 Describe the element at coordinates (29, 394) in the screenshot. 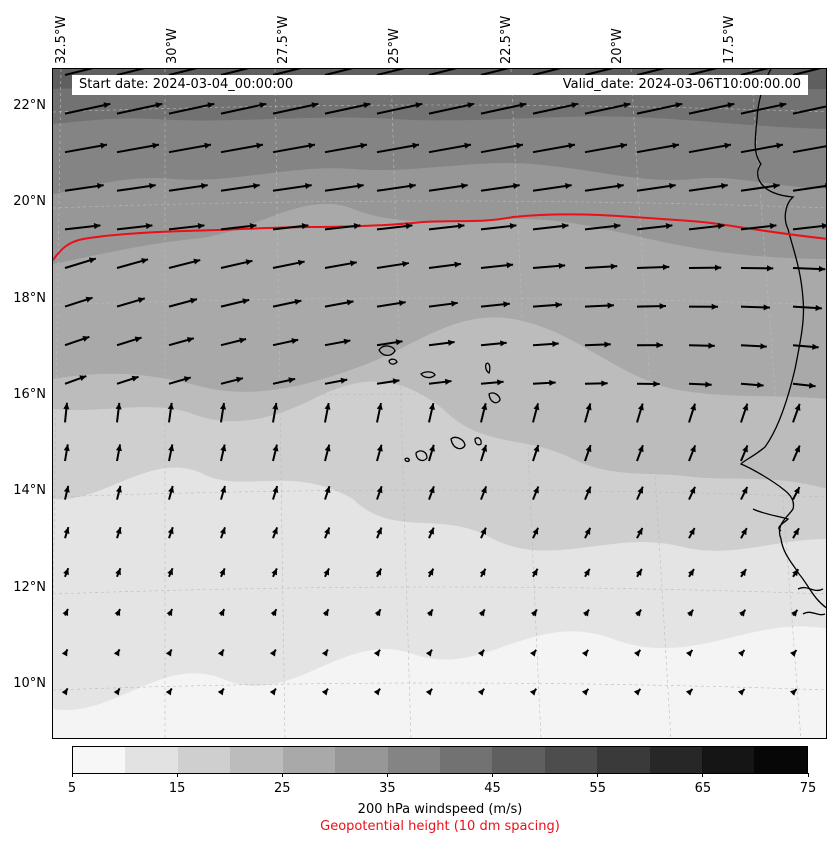

I see `lat-label-16n: 16°N` at that location.